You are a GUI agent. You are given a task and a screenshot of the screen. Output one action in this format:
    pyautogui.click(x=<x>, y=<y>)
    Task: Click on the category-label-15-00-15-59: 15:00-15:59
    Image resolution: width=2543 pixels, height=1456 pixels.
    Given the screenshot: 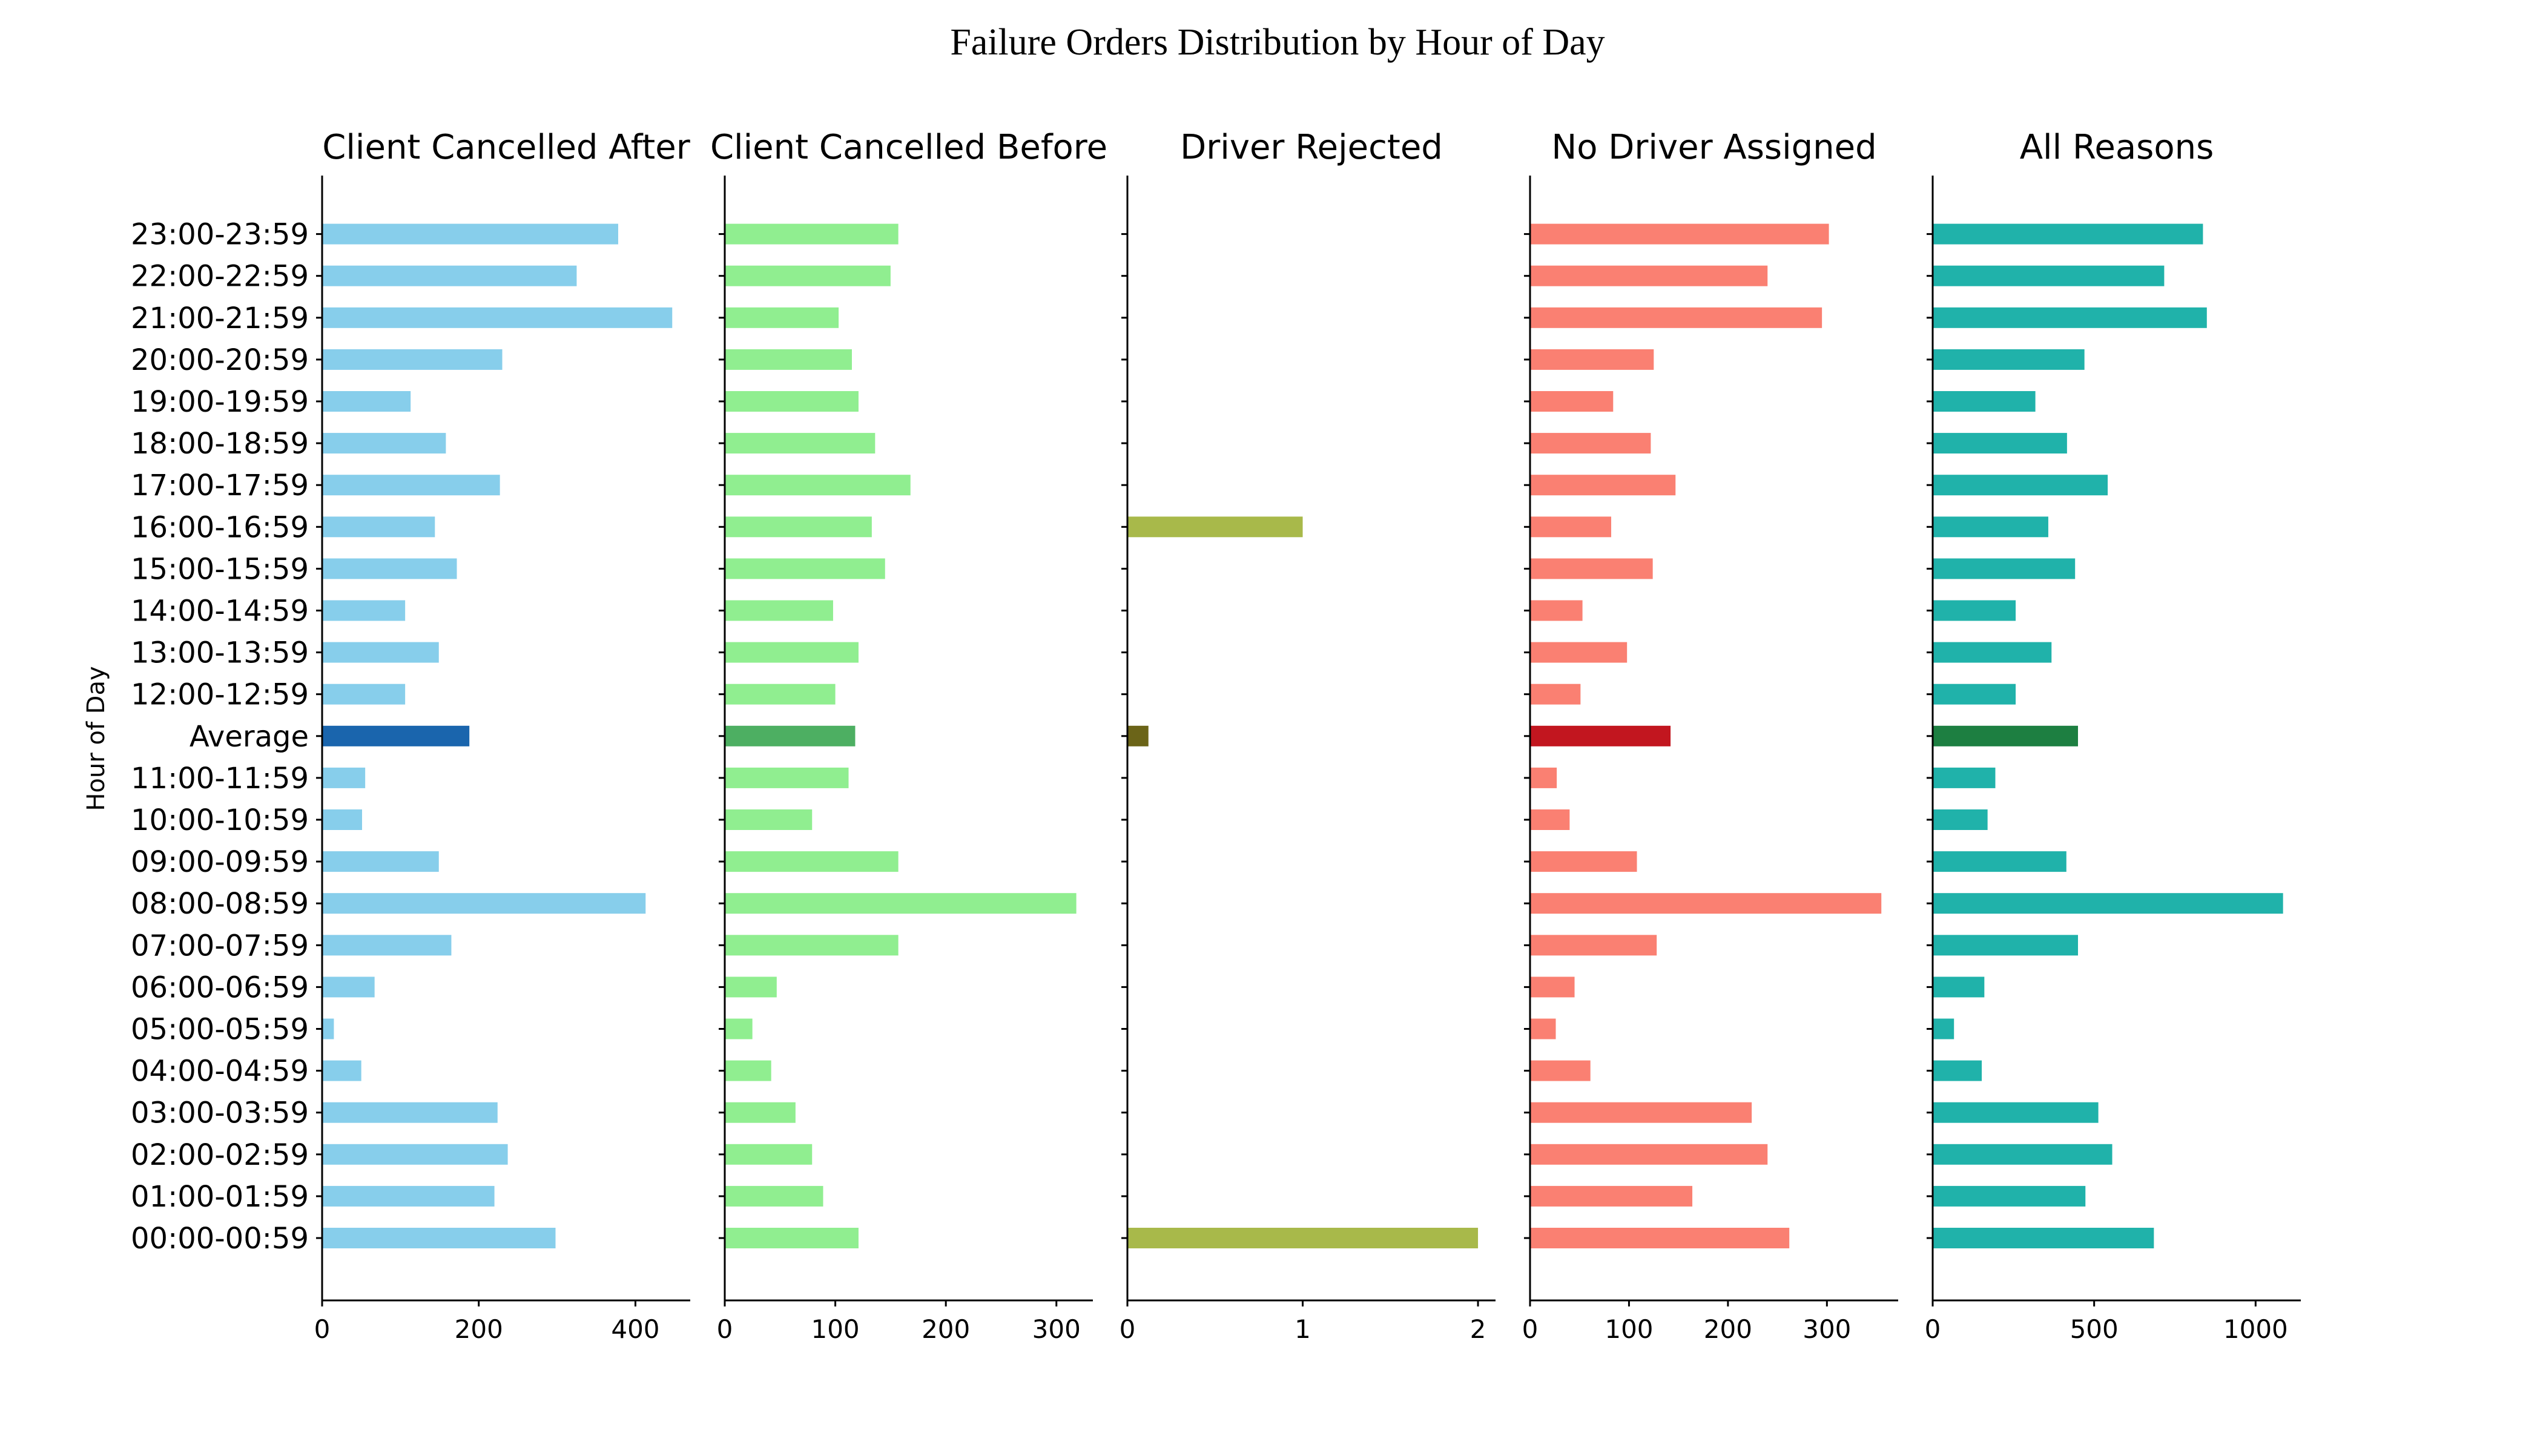 What is the action you would take?
    pyautogui.click(x=220, y=569)
    